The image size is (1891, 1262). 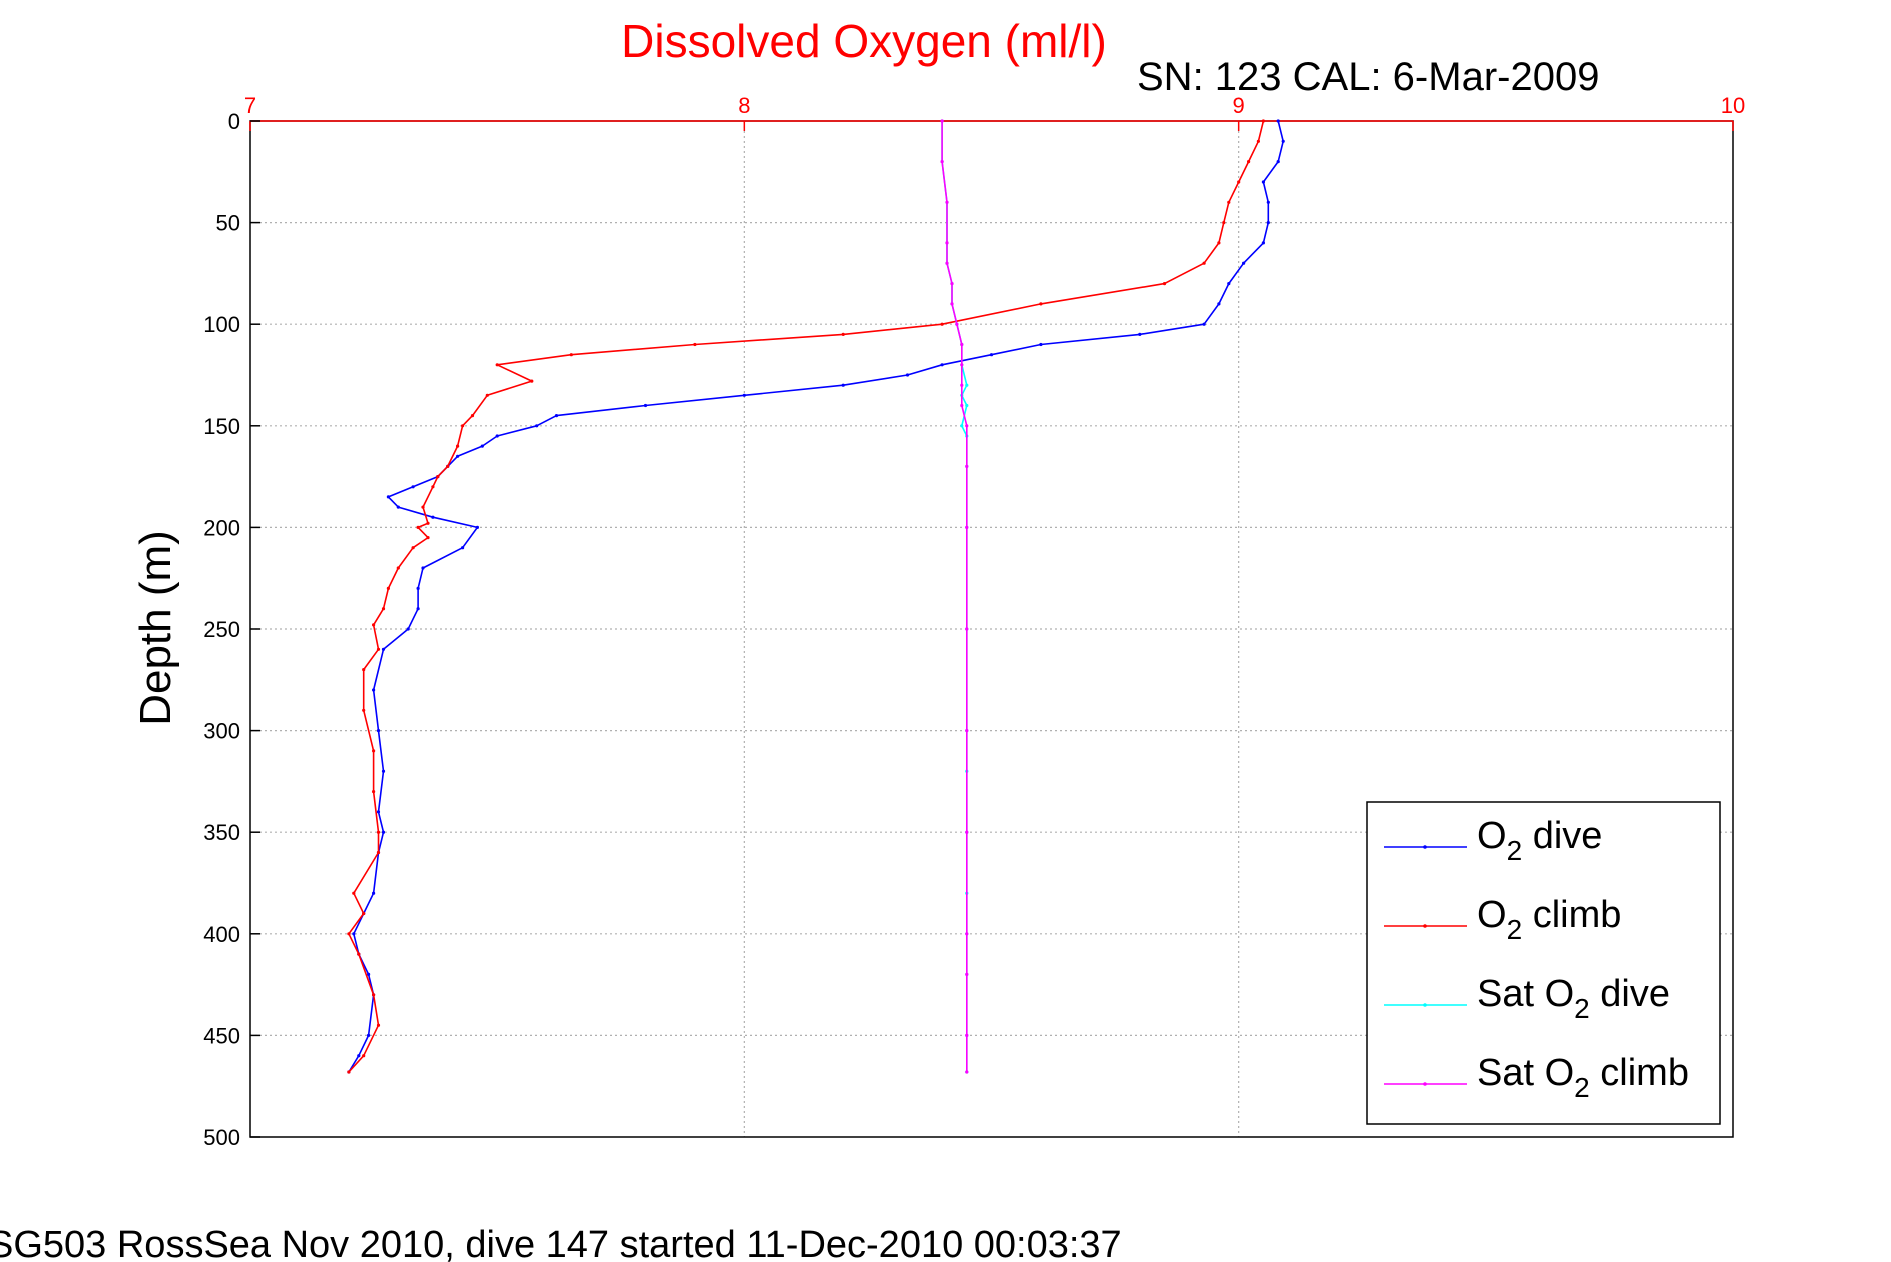 What do you see at coordinates (1573, 998) in the screenshot?
I see `legend-label: Sat O2 dive` at bounding box center [1573, 998].